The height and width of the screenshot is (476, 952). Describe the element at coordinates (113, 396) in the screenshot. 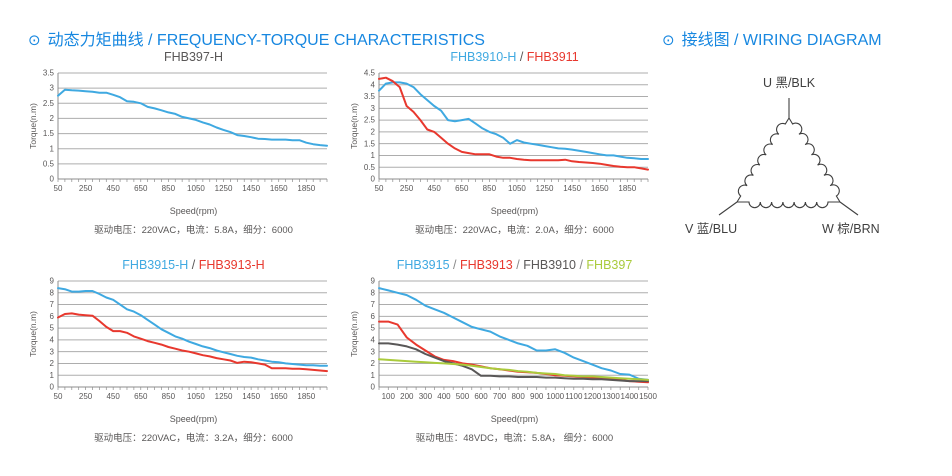

I see `svg-text: 450` at that location.